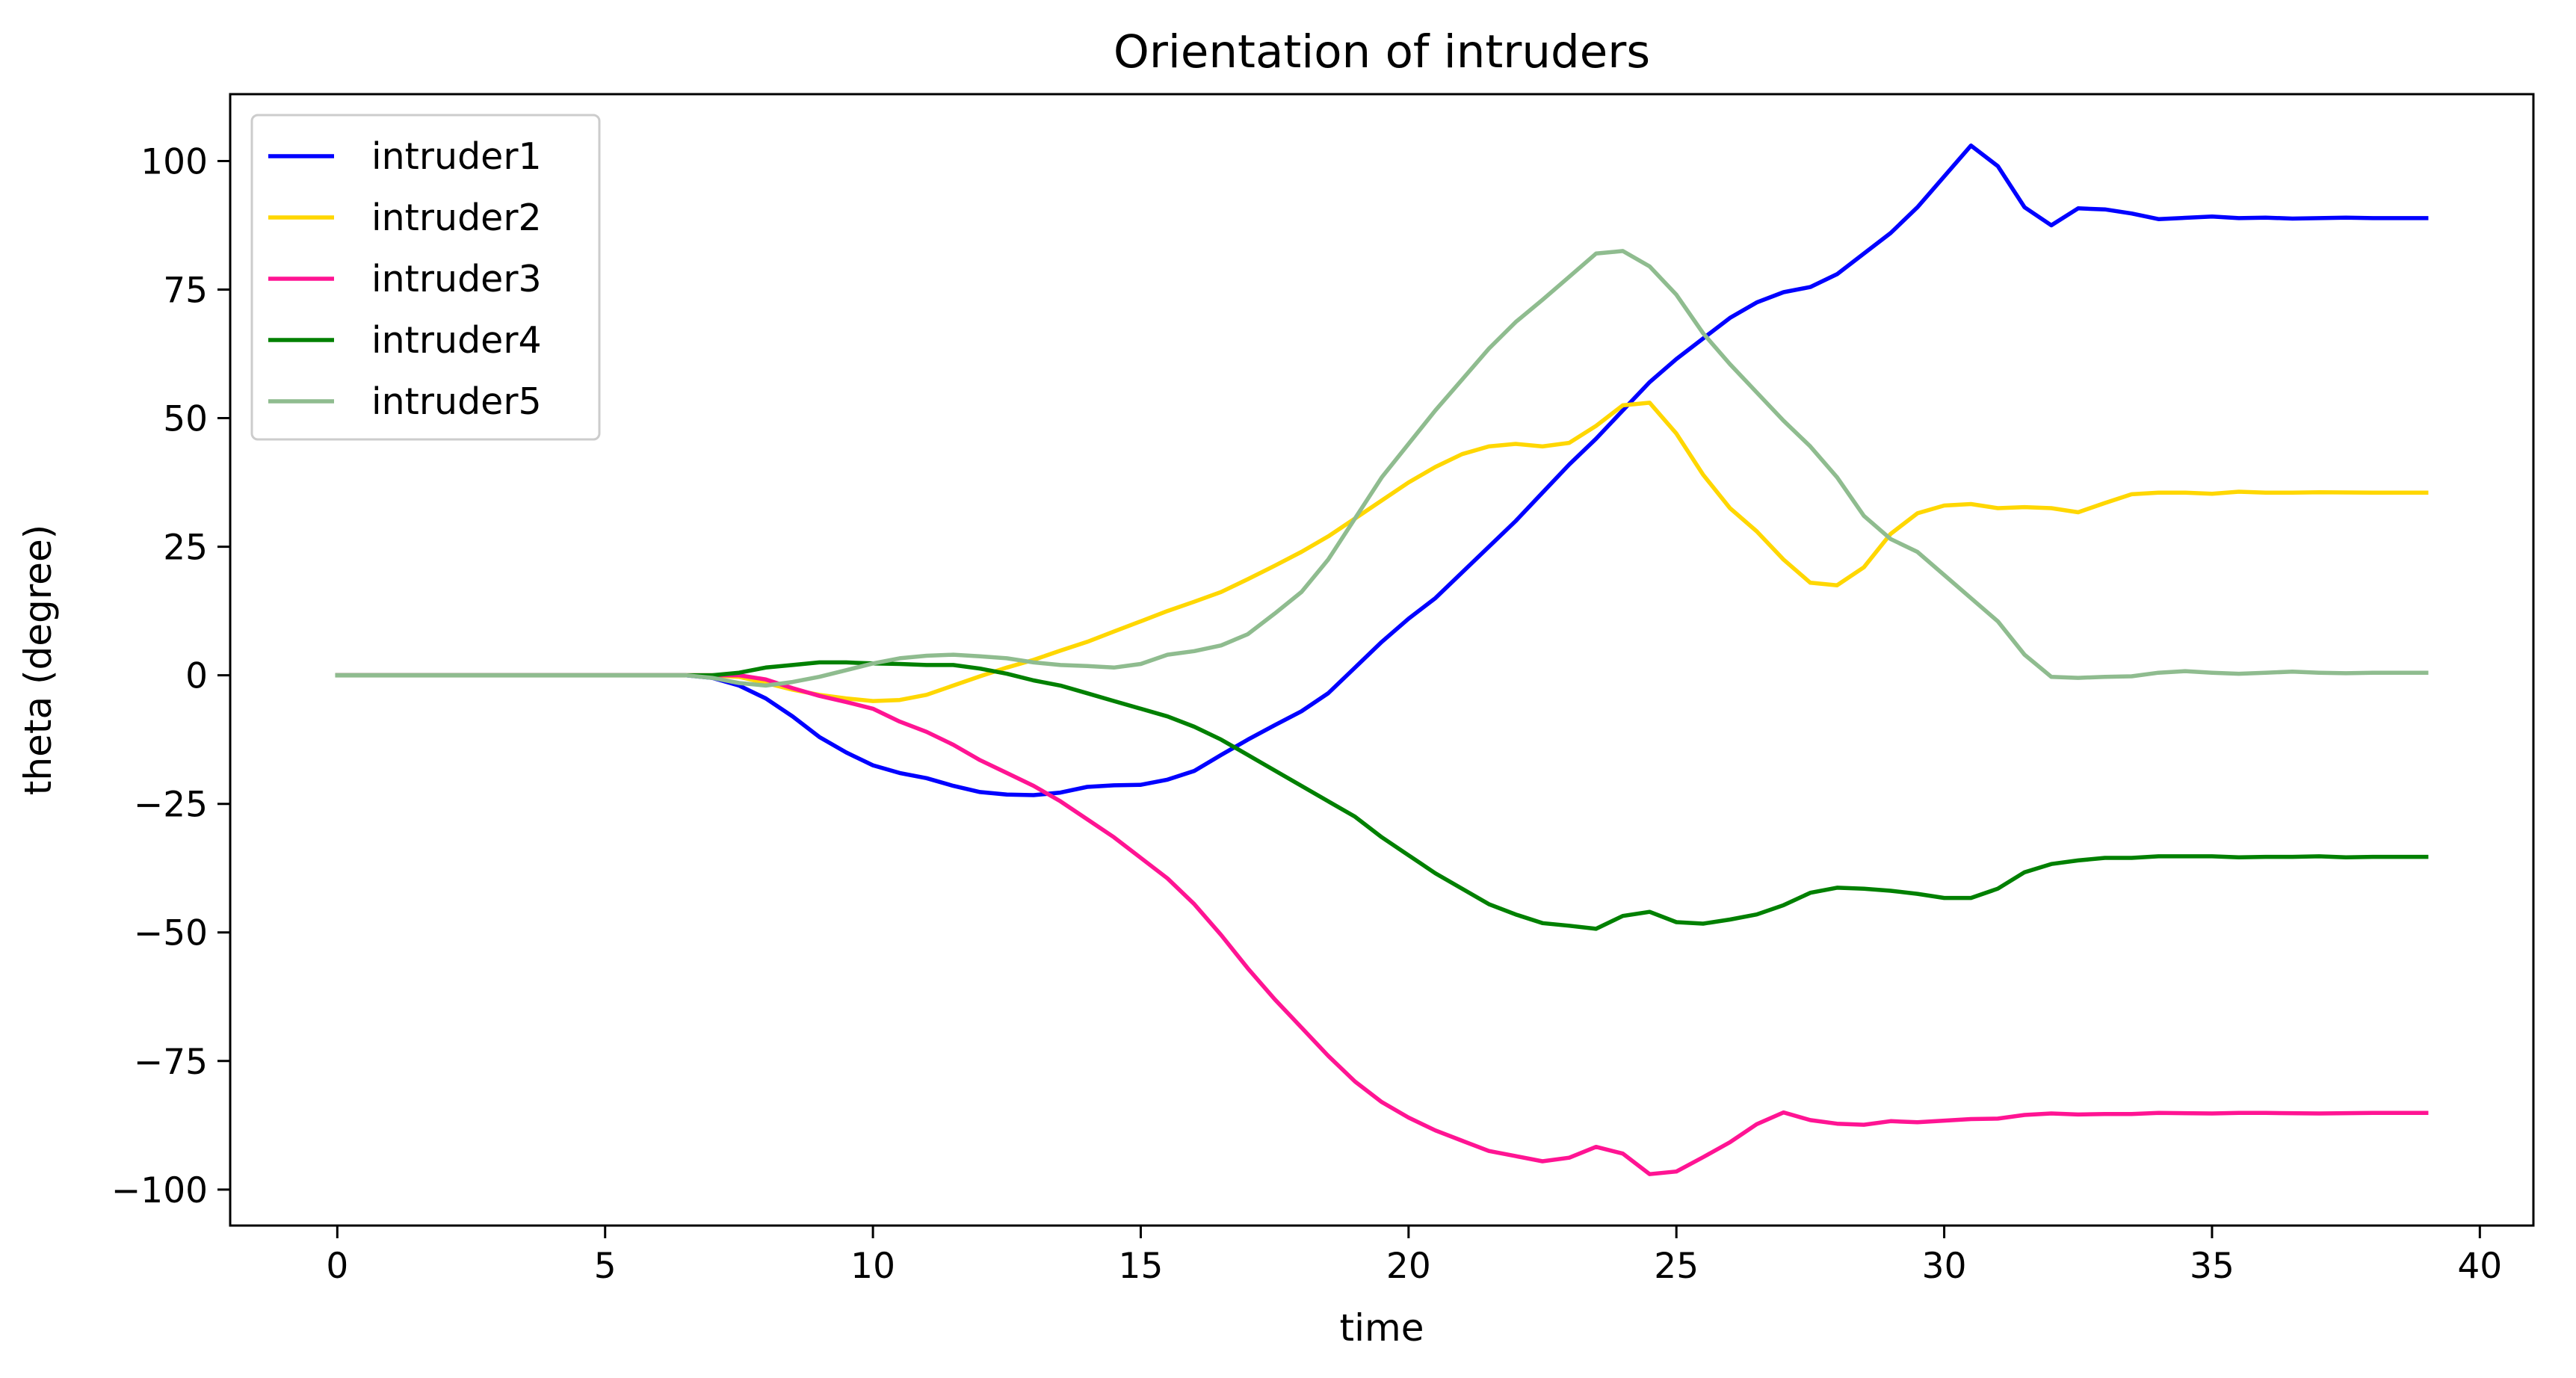  What do you see at coordinates (457, 218) in the screenshot?
I see `legend-label: intruder2` at bounding box center [457, 218].